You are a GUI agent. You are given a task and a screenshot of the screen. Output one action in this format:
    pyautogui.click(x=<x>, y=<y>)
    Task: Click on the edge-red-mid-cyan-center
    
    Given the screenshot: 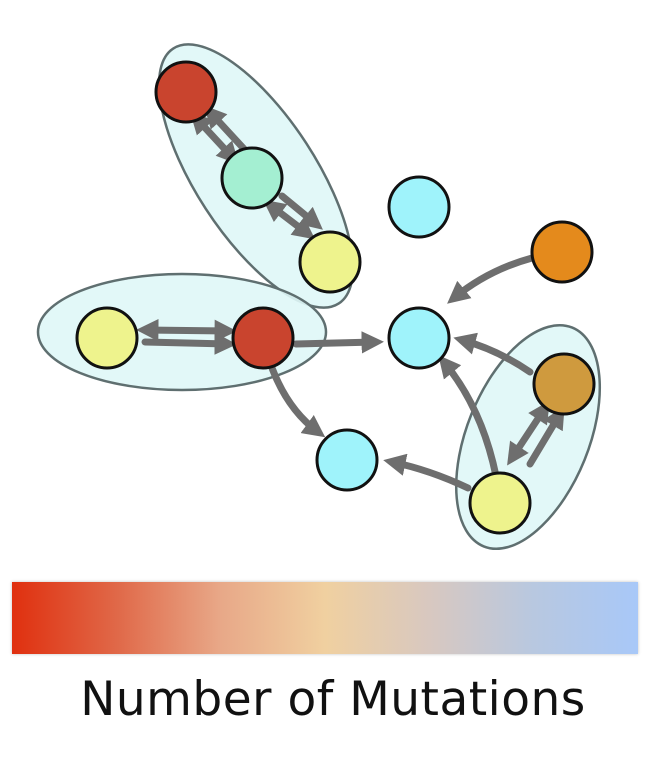 What is the action you would take?
    pyautogui.click(x=338, y=342)
    